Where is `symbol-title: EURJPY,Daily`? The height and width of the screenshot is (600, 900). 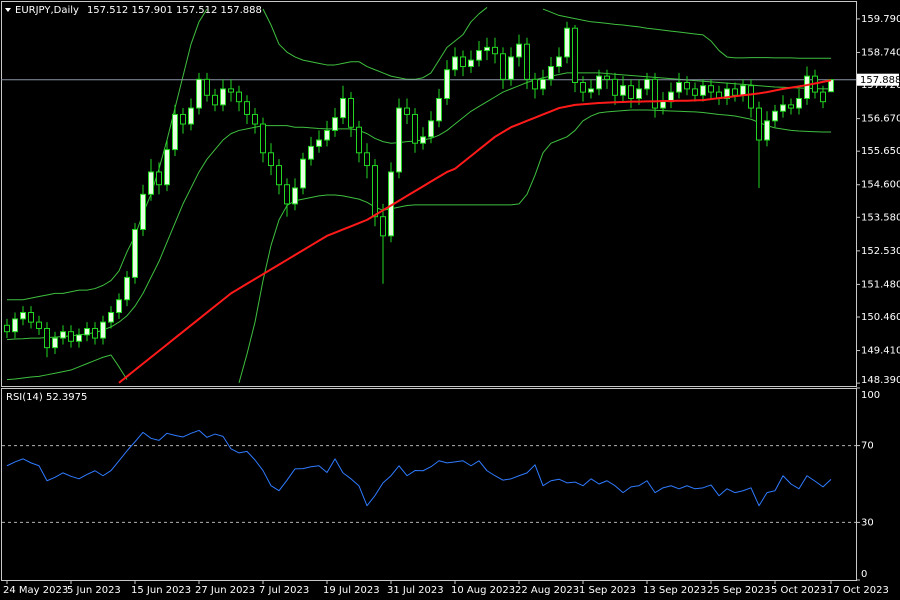 symbol-title: EURJPY,Daily is located at coordinates (47, 10).